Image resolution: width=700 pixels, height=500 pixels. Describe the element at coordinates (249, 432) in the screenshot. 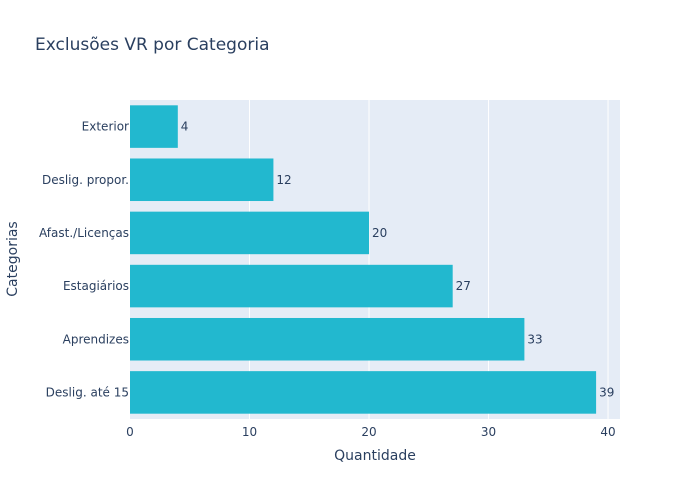

I see `x-tick-label: 10` at that location.